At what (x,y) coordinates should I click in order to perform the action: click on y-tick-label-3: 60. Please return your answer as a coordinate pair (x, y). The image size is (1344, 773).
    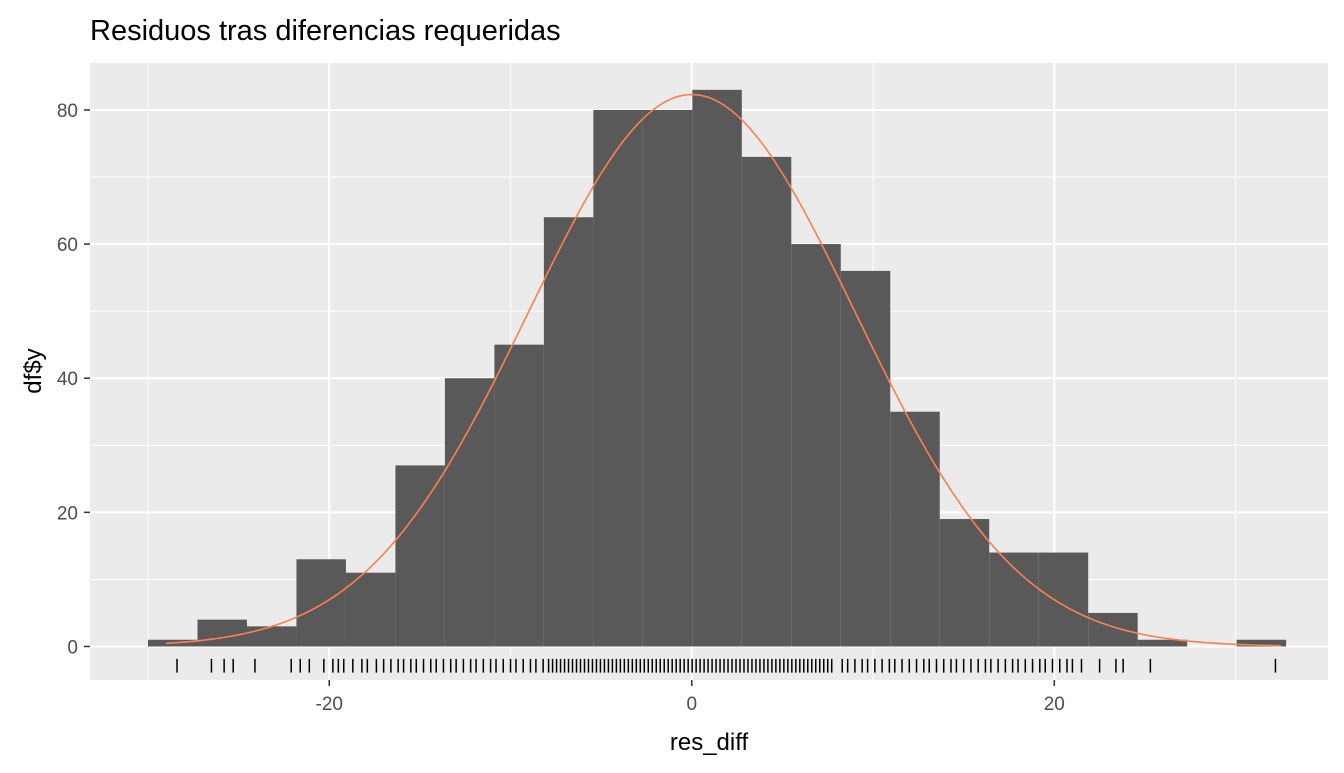
    Looking at the image, I should click on (67, 245).